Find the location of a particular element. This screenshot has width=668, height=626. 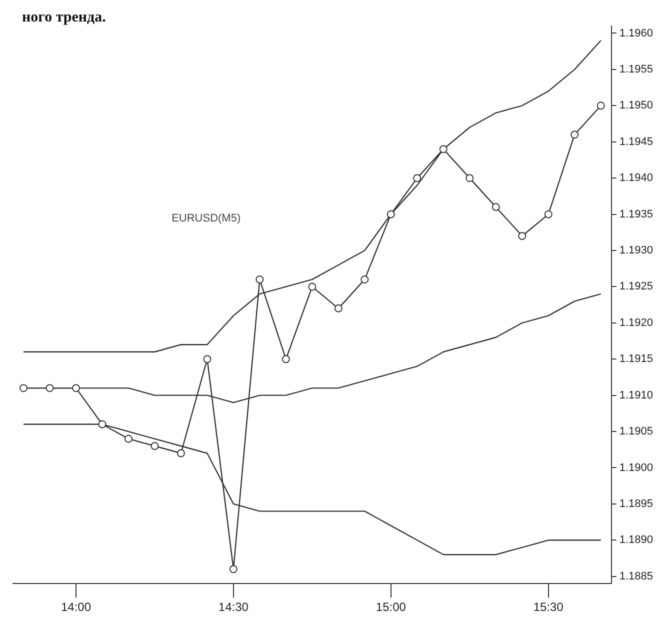

y-tick-label: 1.1885 is located at coordinates (636, 576).